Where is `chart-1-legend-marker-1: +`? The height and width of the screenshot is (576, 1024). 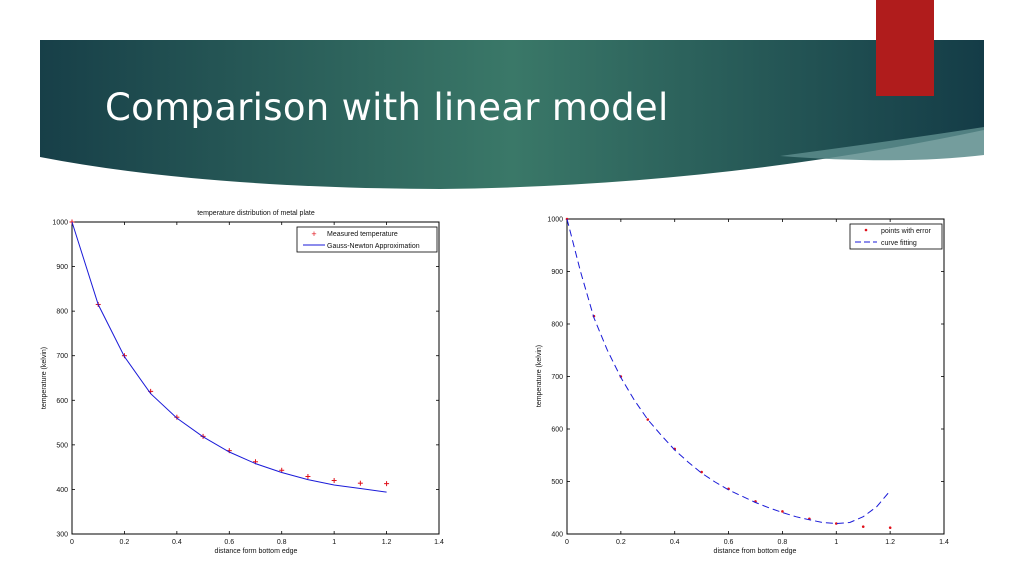
chart-1-legend-marker-1: + is located at coordinates (313, 234).